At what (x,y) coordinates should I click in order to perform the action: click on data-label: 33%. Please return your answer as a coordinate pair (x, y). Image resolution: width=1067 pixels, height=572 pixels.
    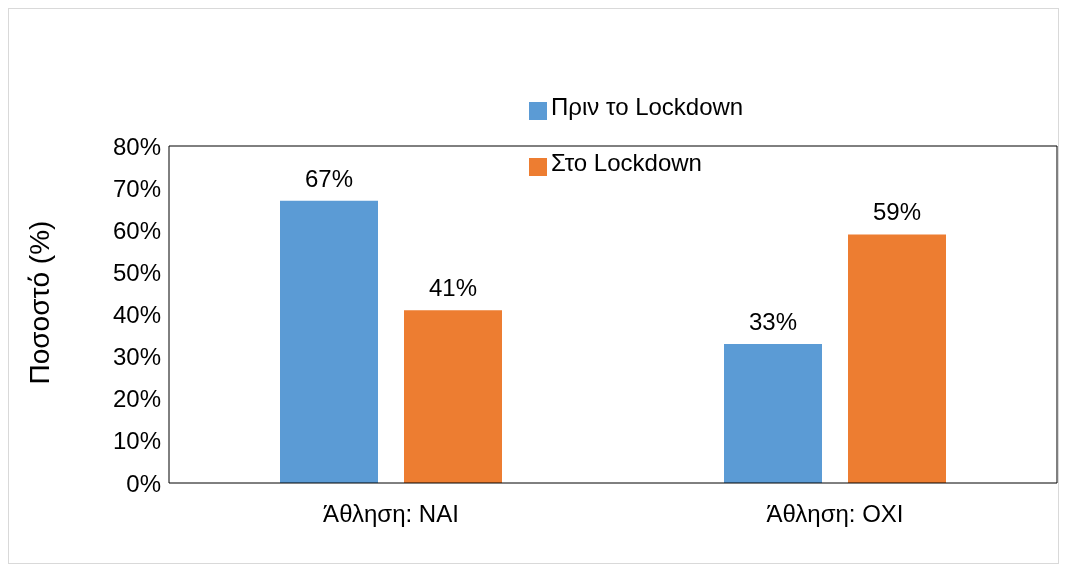
    Looking at the image, I should click on (773, 321).